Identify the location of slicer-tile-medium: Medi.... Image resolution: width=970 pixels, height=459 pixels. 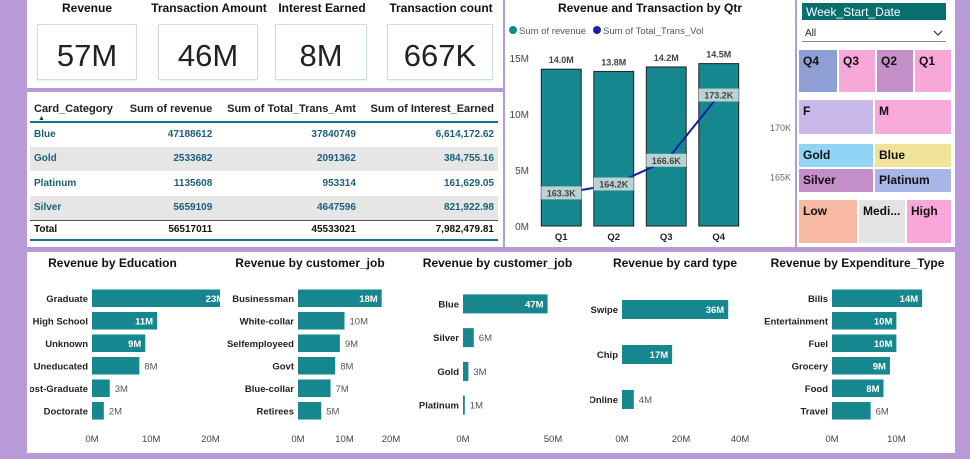
(882, 221).